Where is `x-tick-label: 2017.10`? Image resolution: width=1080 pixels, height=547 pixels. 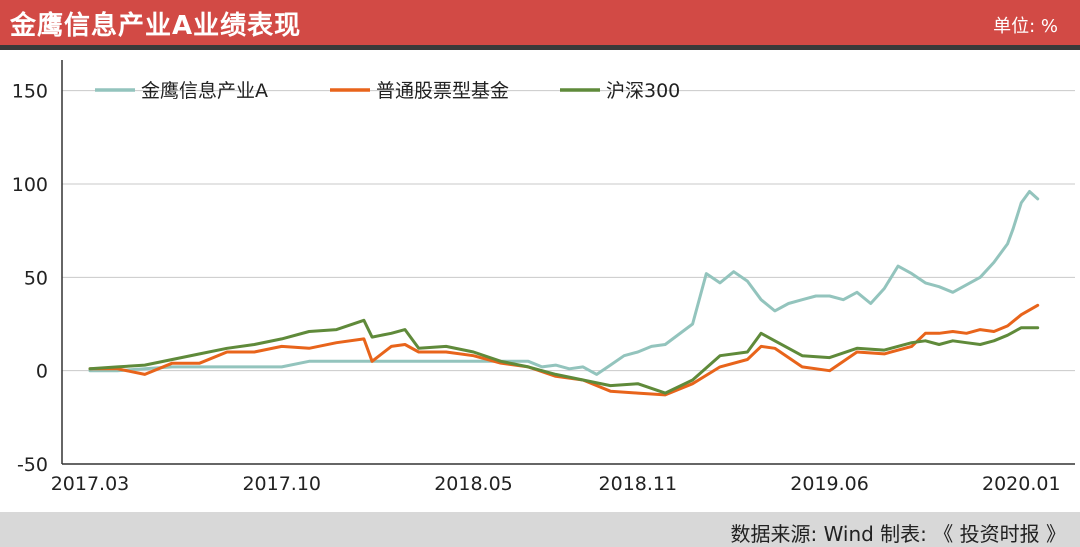
x-tick-label: 2017.10 is located at coordinates (281, 484).